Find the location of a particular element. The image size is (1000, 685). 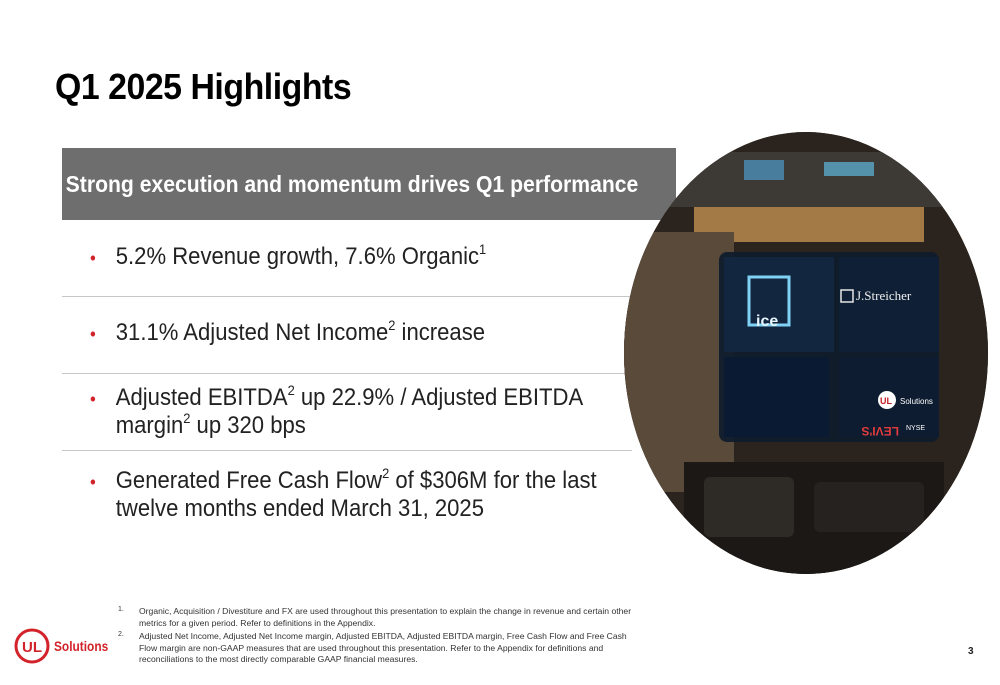

page-title: Q1 2025 Highlights is located at coordinates (203, 86).